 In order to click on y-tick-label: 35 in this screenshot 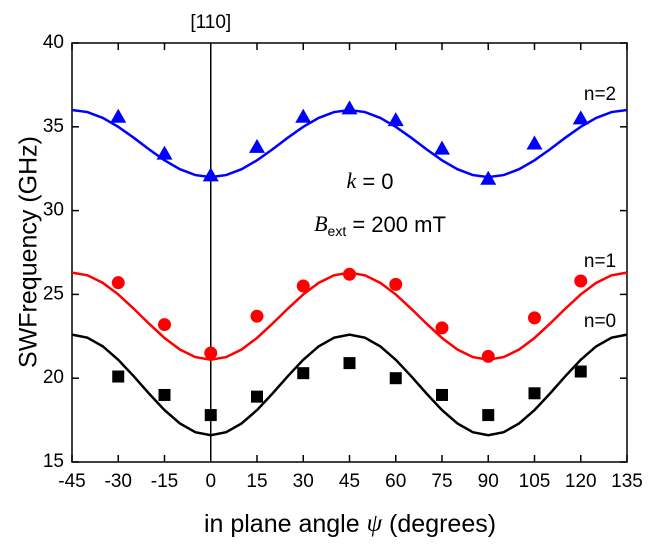, I will do `click(53, 126)`.